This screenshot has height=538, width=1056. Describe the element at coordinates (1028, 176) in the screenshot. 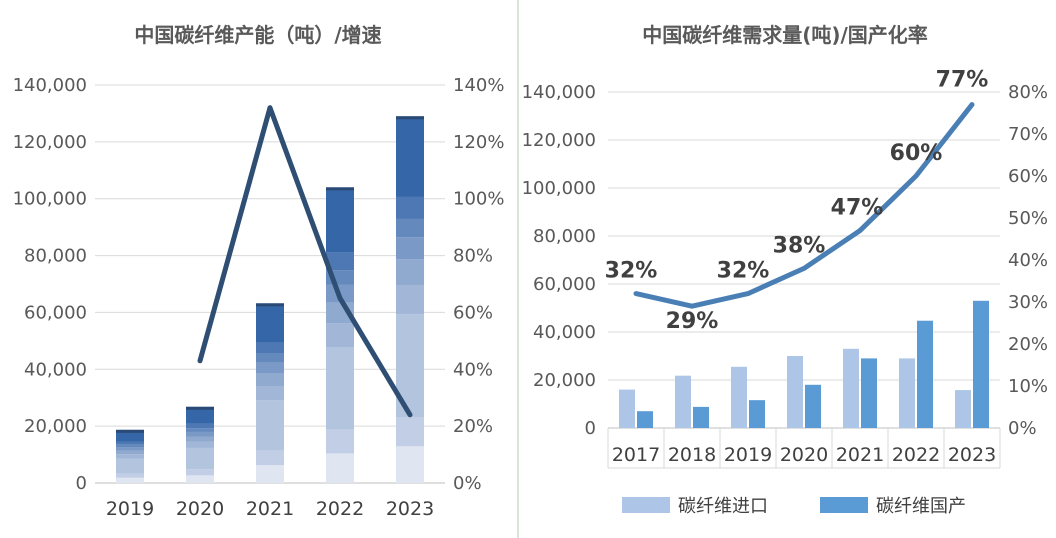

I see `right-y2-tick-label: 60%` at that location.